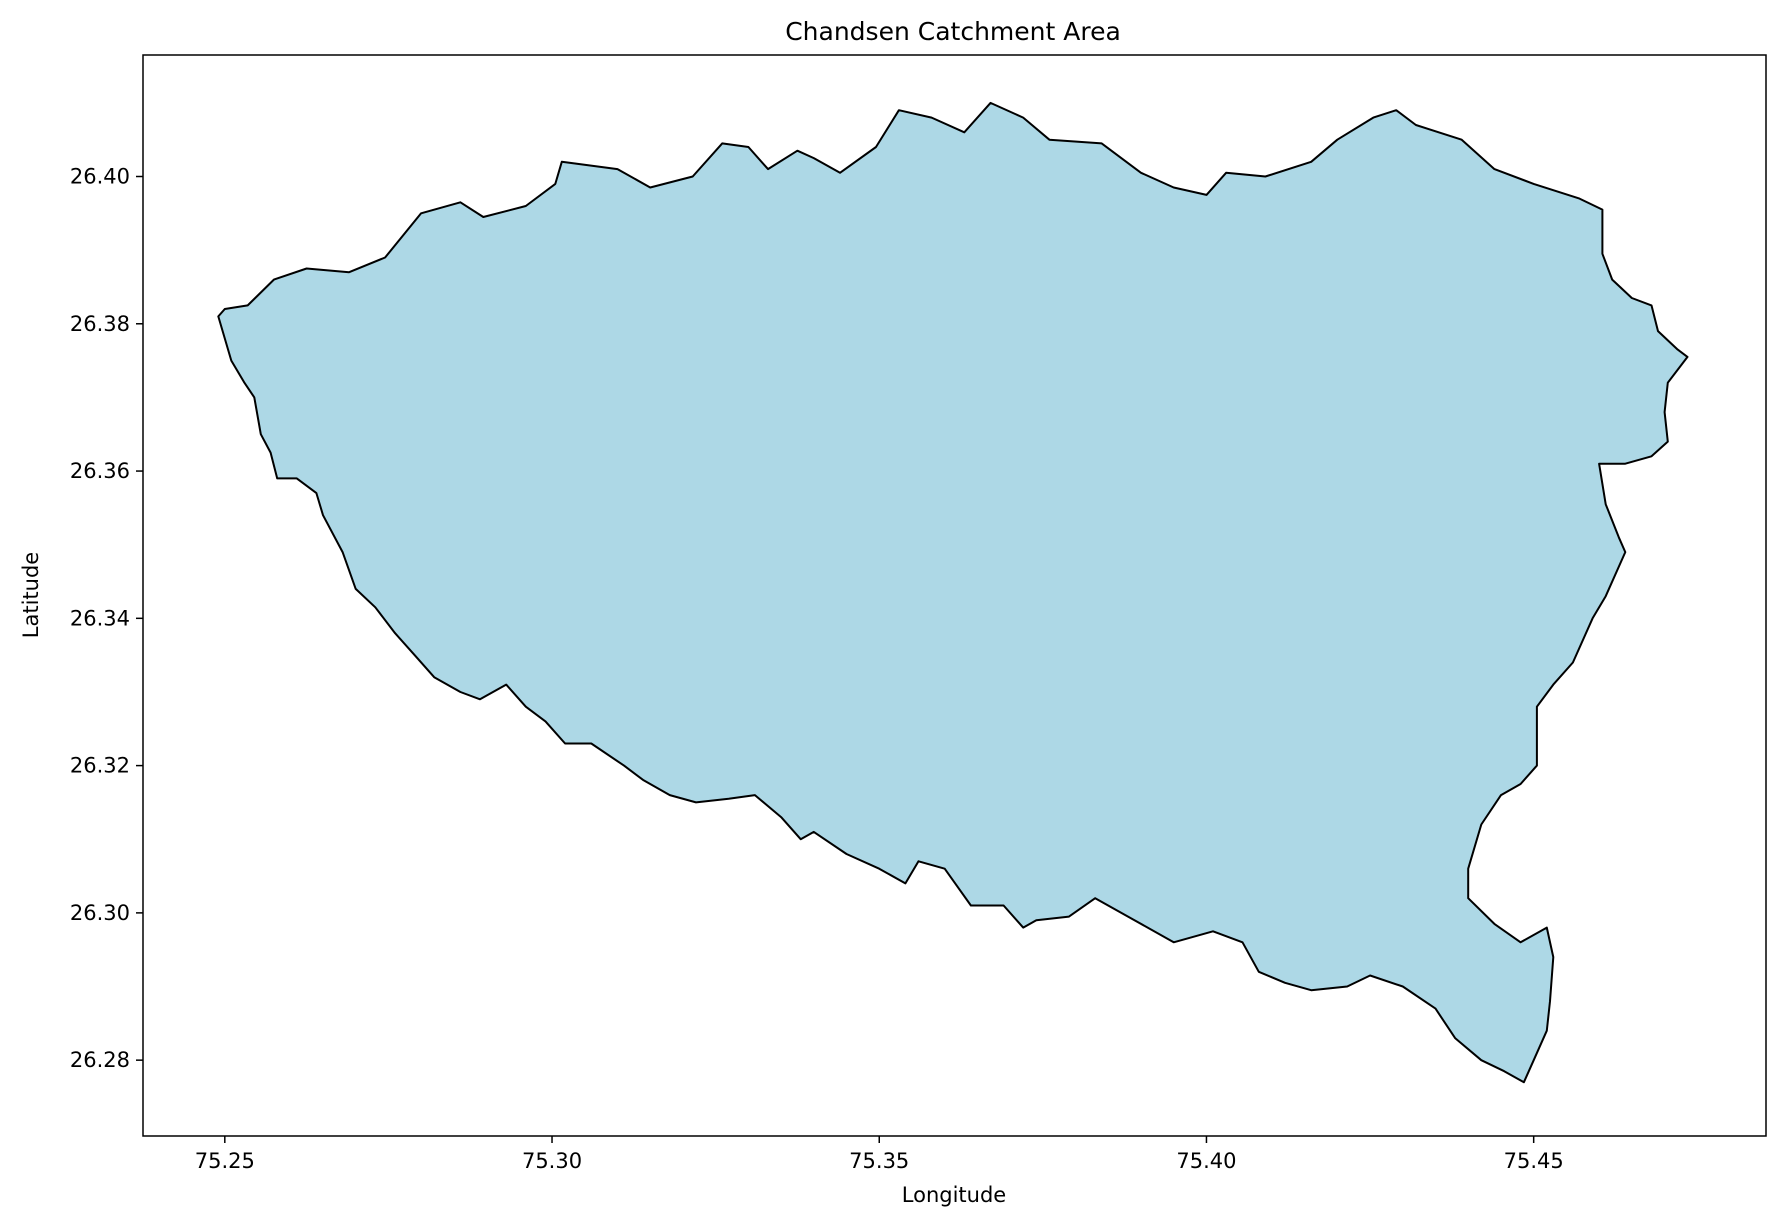 Image resolution: width=1781 pixels, height=1226 pixels. Describe the element at coordinates (100, 618) in the screenshot. I see `y-tick-label: 26.34` at that location.